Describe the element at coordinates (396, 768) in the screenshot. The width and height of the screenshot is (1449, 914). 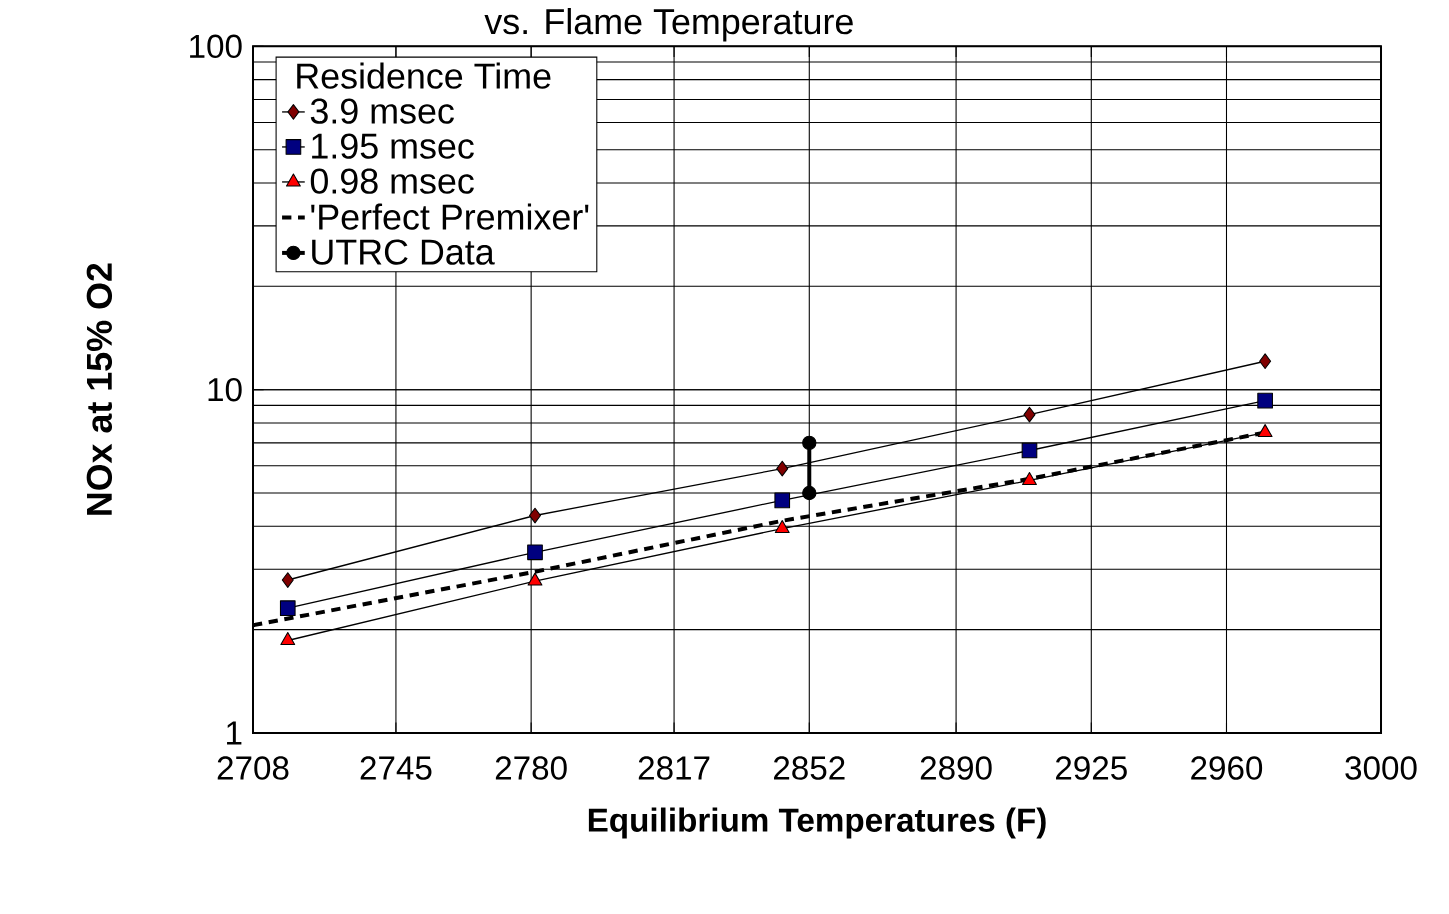
I see `x-tick-label: 2745` at that location.